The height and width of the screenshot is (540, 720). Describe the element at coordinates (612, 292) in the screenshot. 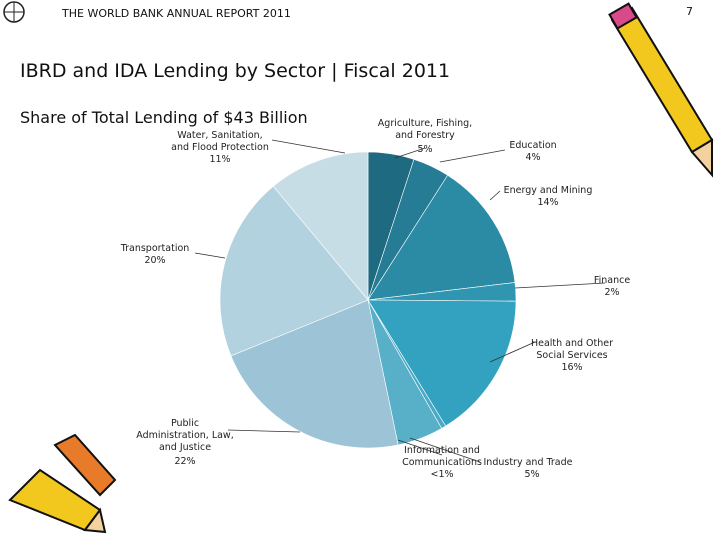

I see `value-label: 2%` at that location.